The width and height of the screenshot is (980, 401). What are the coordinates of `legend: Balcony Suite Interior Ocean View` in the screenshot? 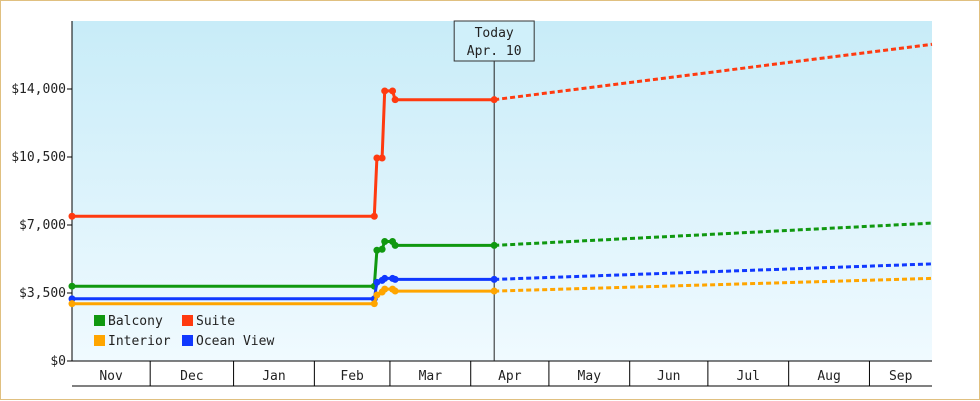 It's located at (184, 331).